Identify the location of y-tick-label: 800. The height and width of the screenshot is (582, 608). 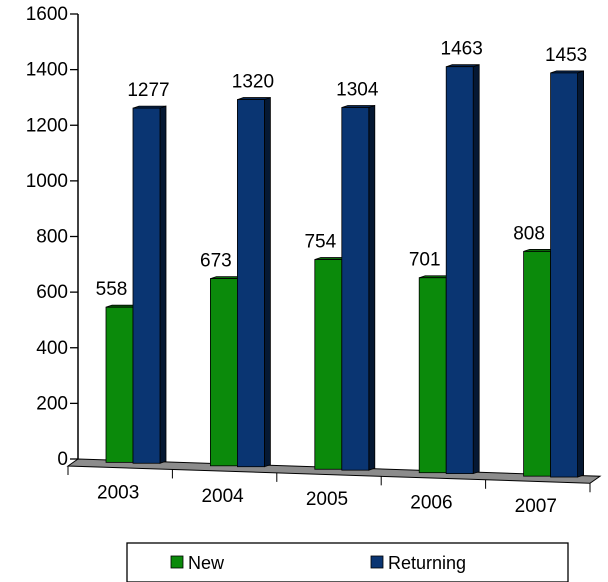
(52, 237).